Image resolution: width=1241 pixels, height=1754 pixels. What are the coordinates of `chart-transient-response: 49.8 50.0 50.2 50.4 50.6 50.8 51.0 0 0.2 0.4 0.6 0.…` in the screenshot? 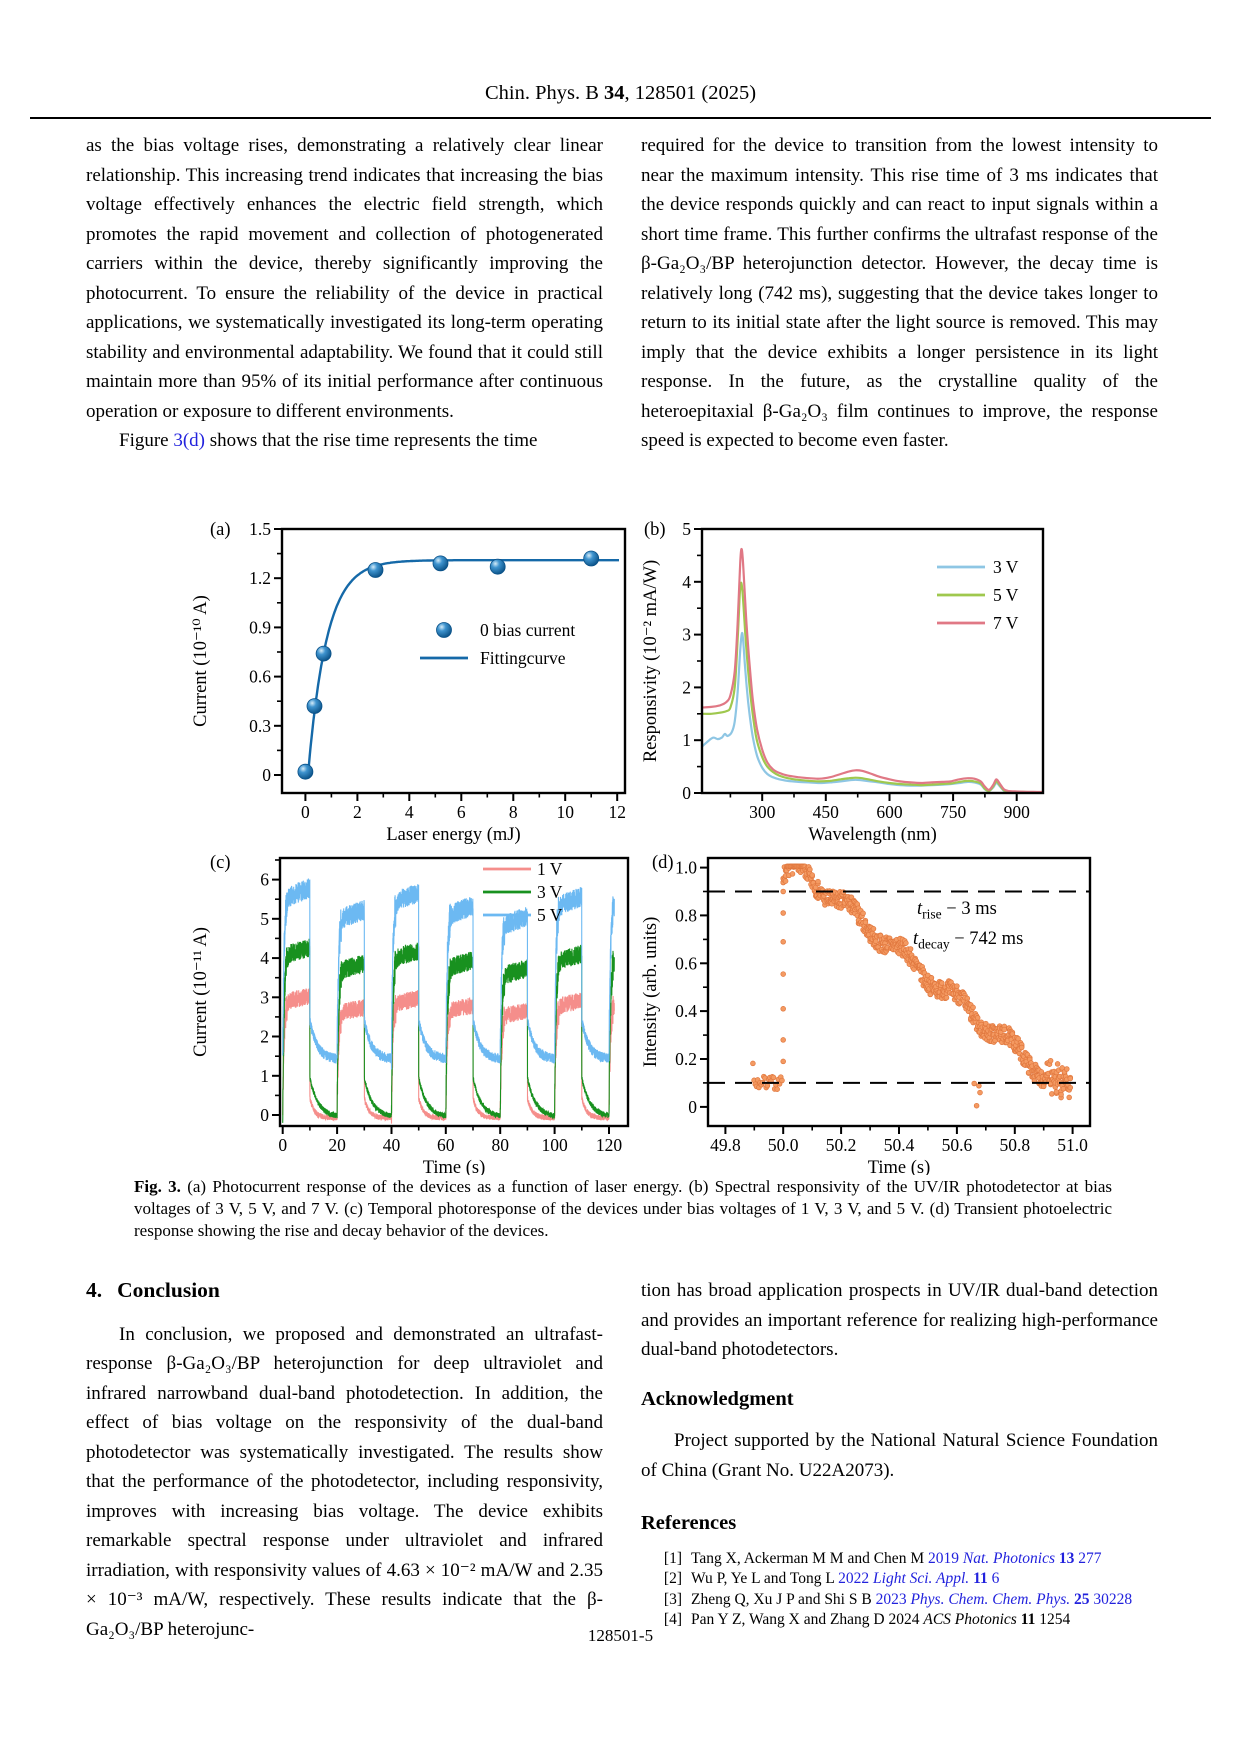 It's located at (866, 1014).